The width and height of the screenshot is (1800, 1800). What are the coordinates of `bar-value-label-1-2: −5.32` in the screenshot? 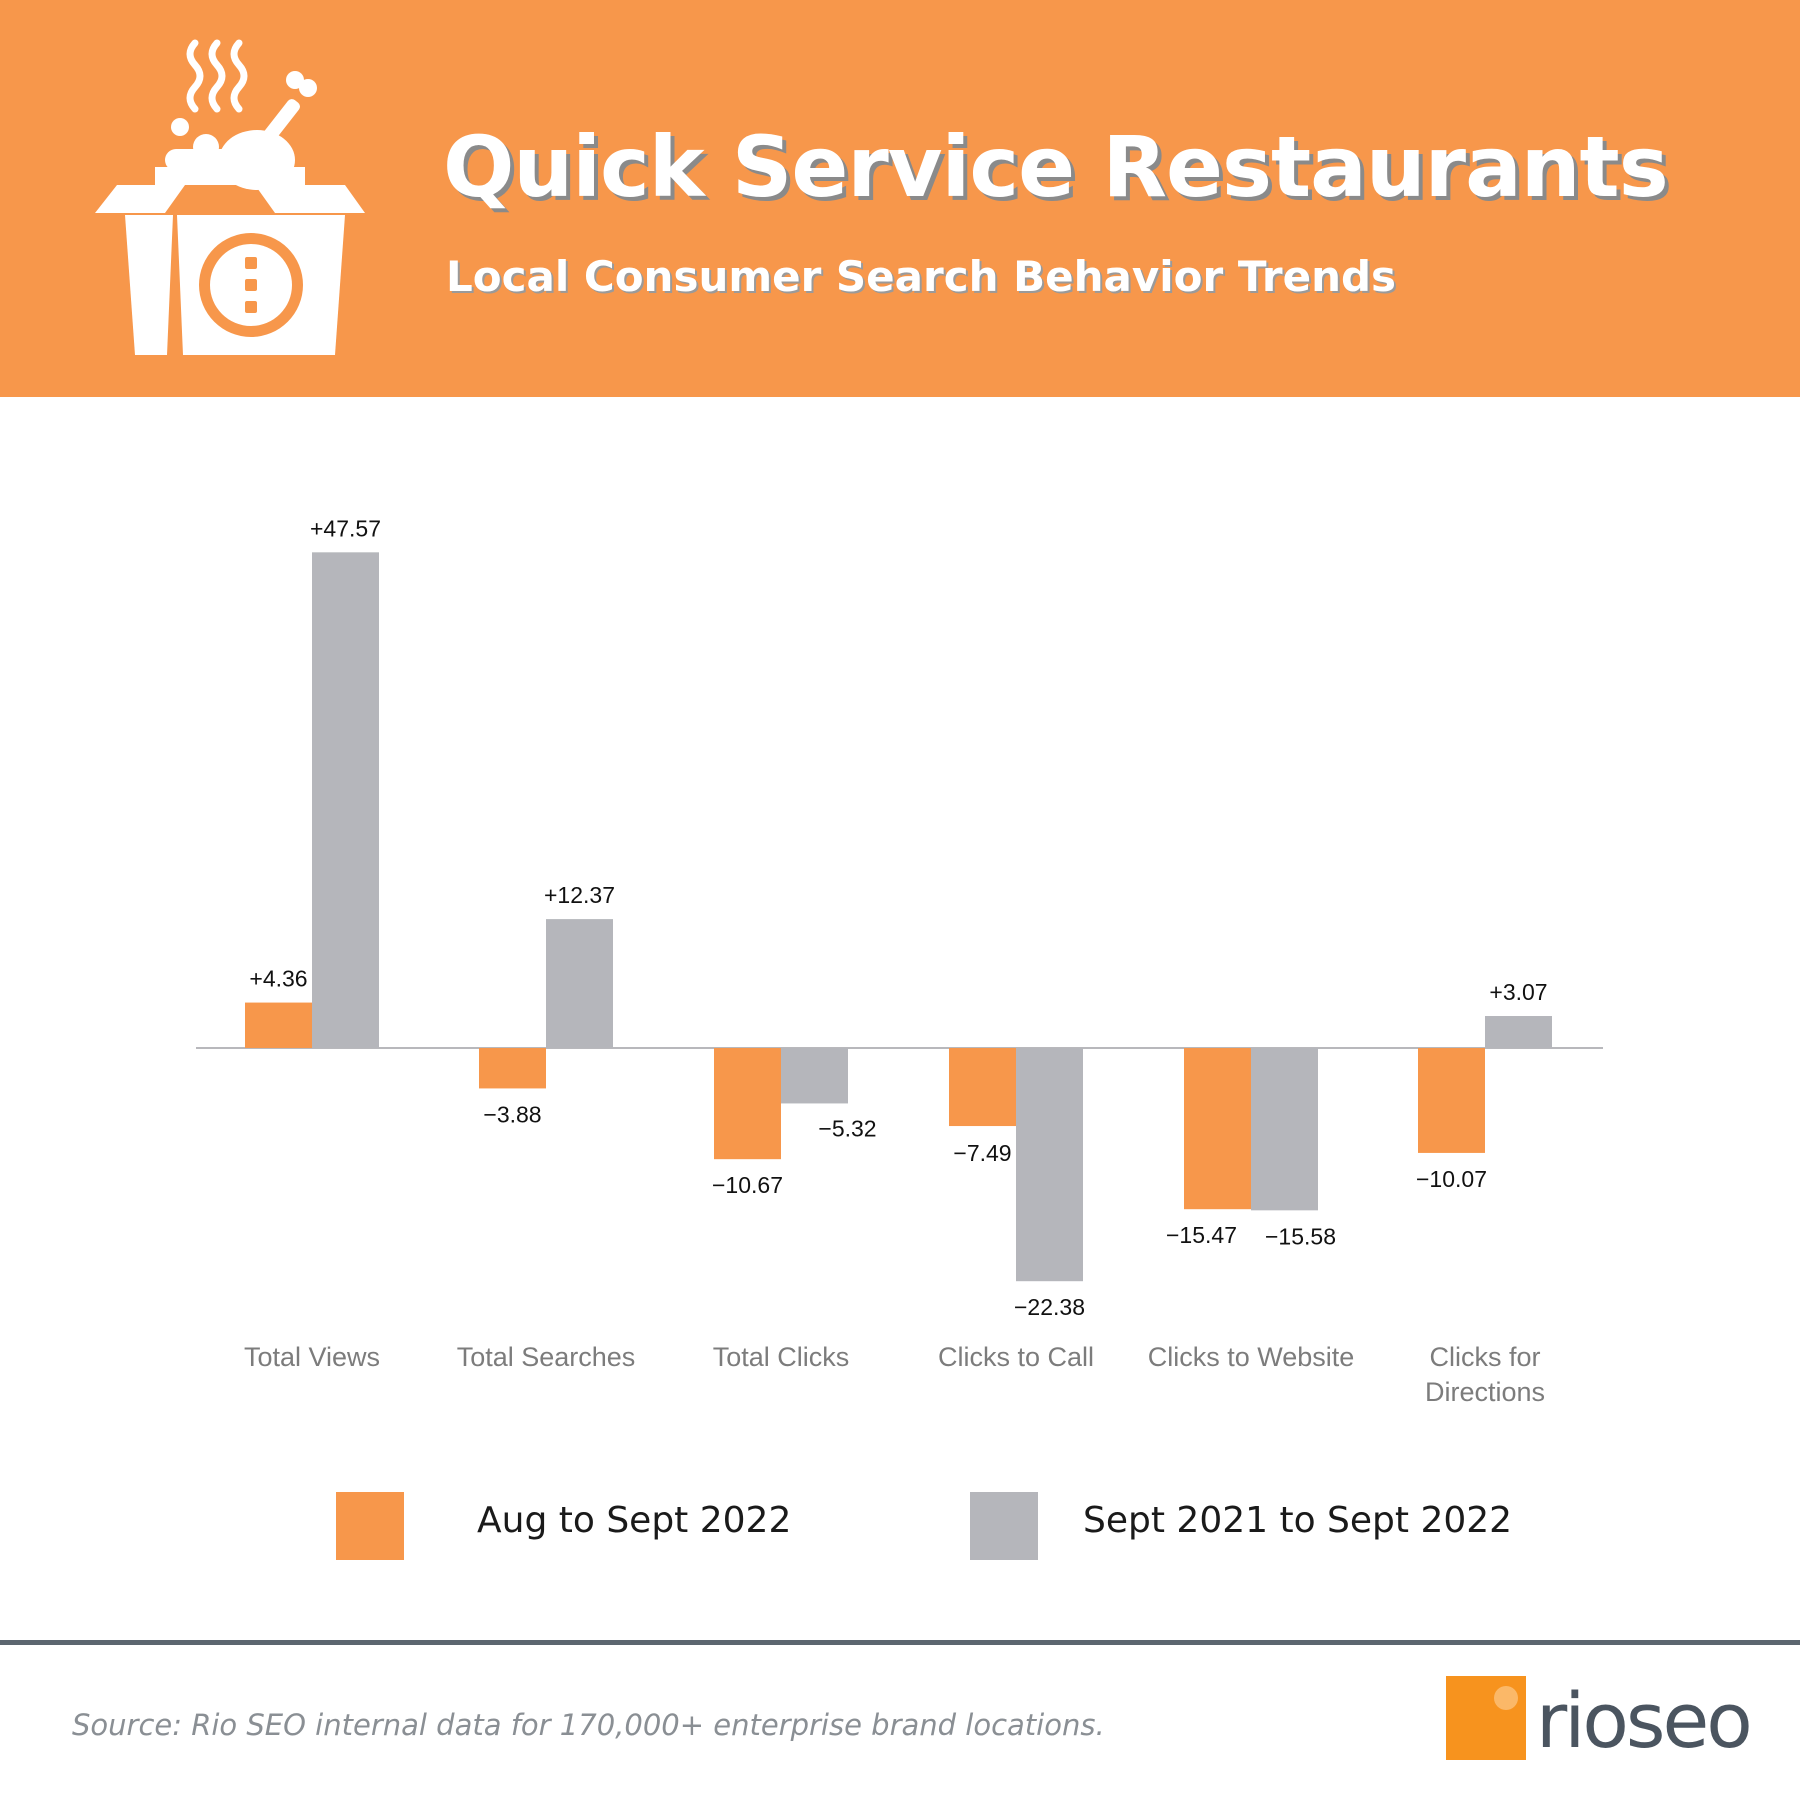 It's located at (847, 1128).